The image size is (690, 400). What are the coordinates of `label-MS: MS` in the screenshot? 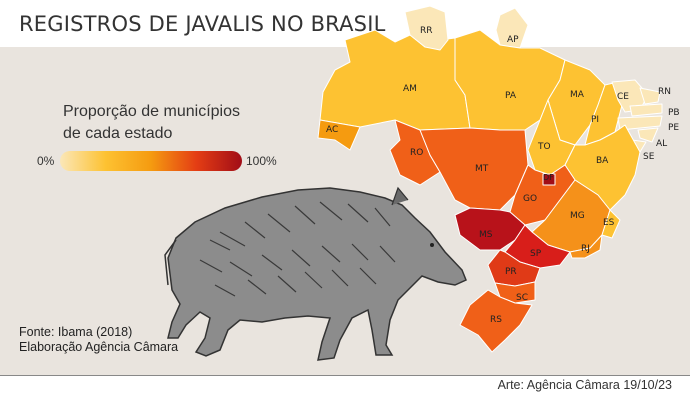 It's located at (486, 235).